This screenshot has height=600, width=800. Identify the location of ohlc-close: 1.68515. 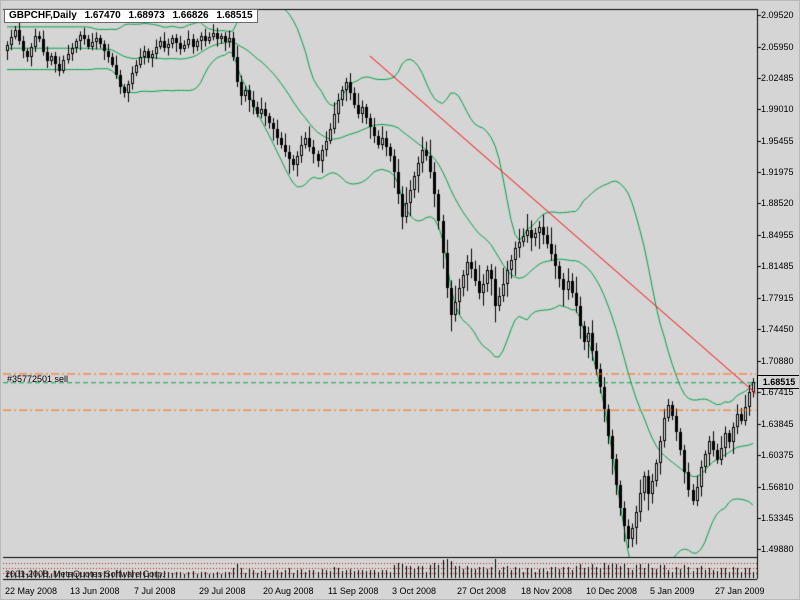
(234, 15).